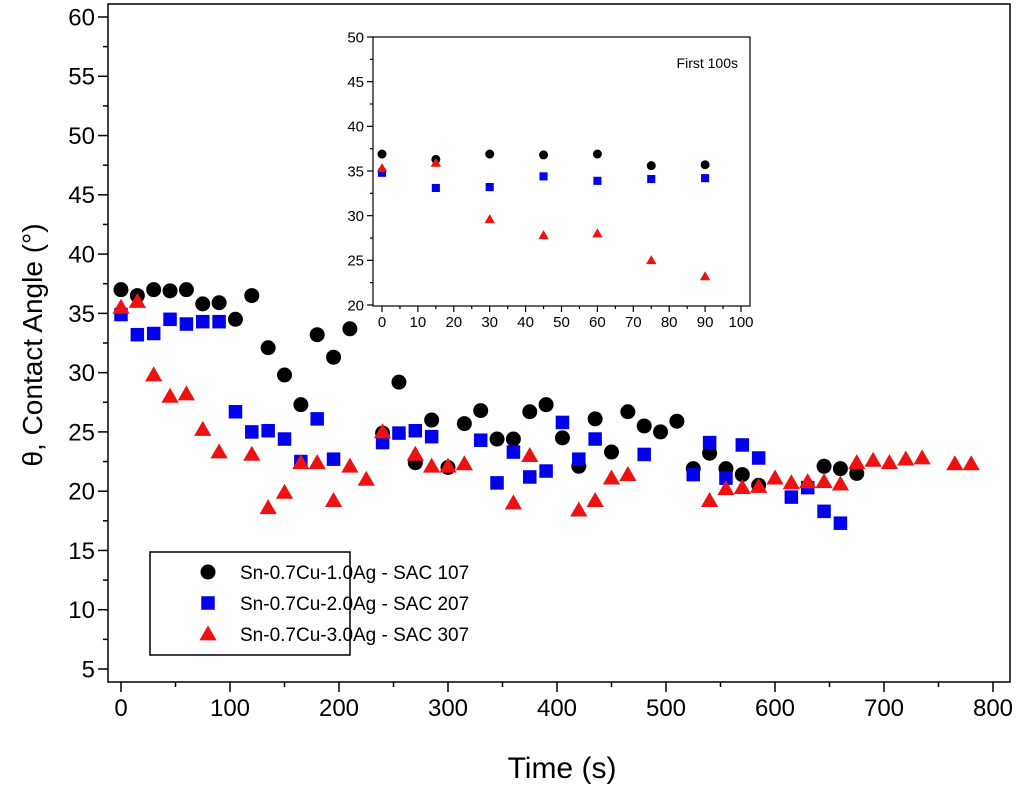 The height and width of the screenshot is (785, 1024). I want to click on inset-y-tick-label: 45, so click(355, 82).